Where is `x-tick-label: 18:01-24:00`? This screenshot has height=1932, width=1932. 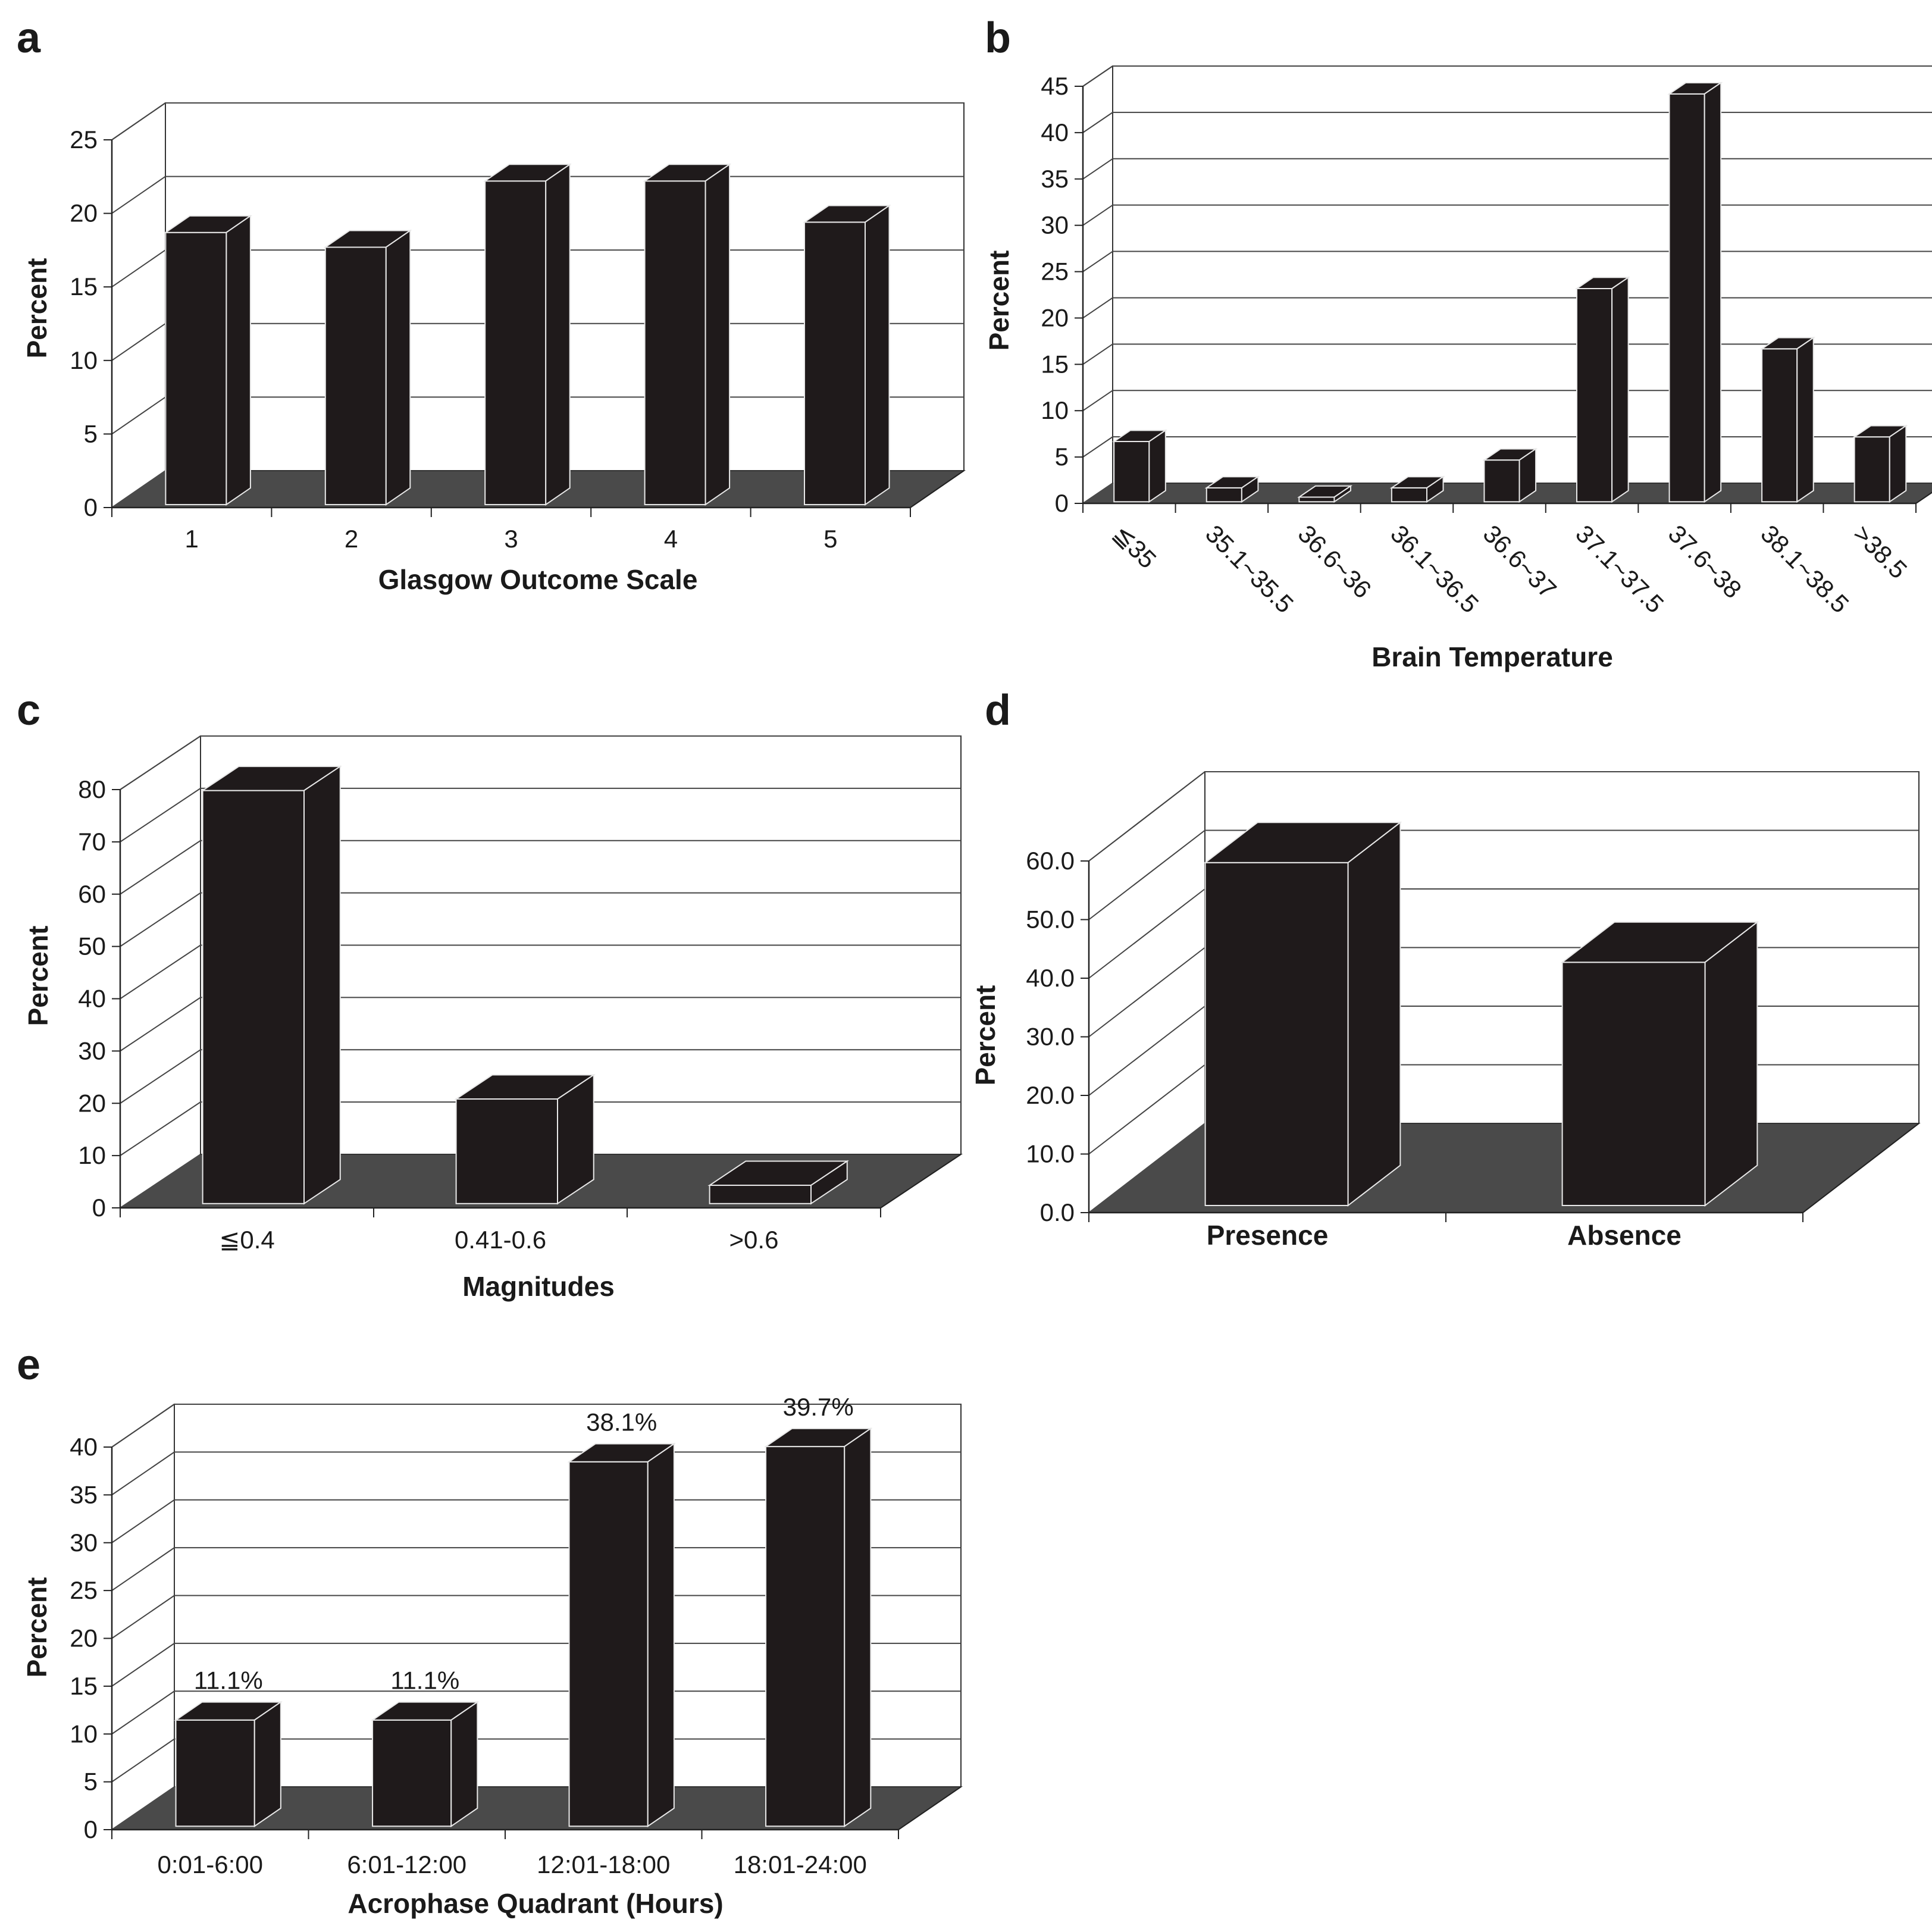 x-tick-label: 18:01-24:00 is located at coordinates (801, 1864).